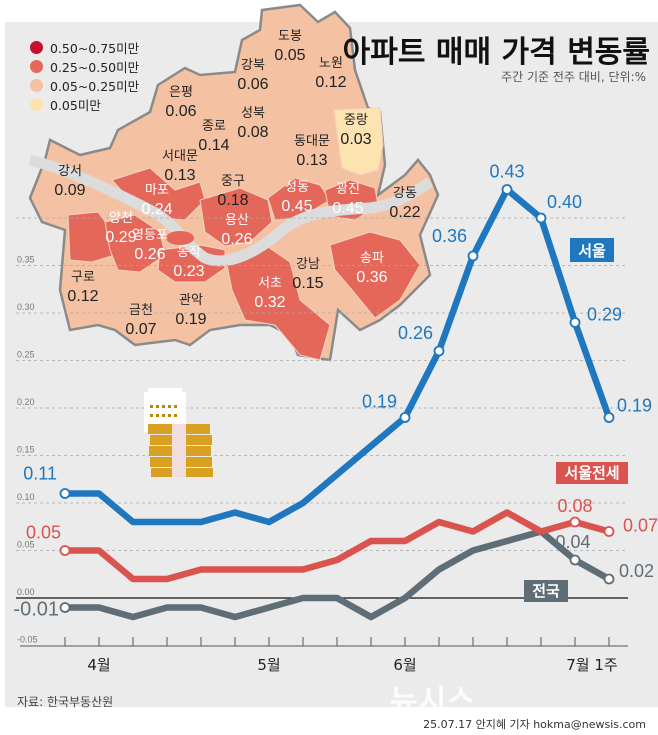  Describe the element at coordinates (189, 252) in the screenshot. I see `district-name: 동작` at that location.